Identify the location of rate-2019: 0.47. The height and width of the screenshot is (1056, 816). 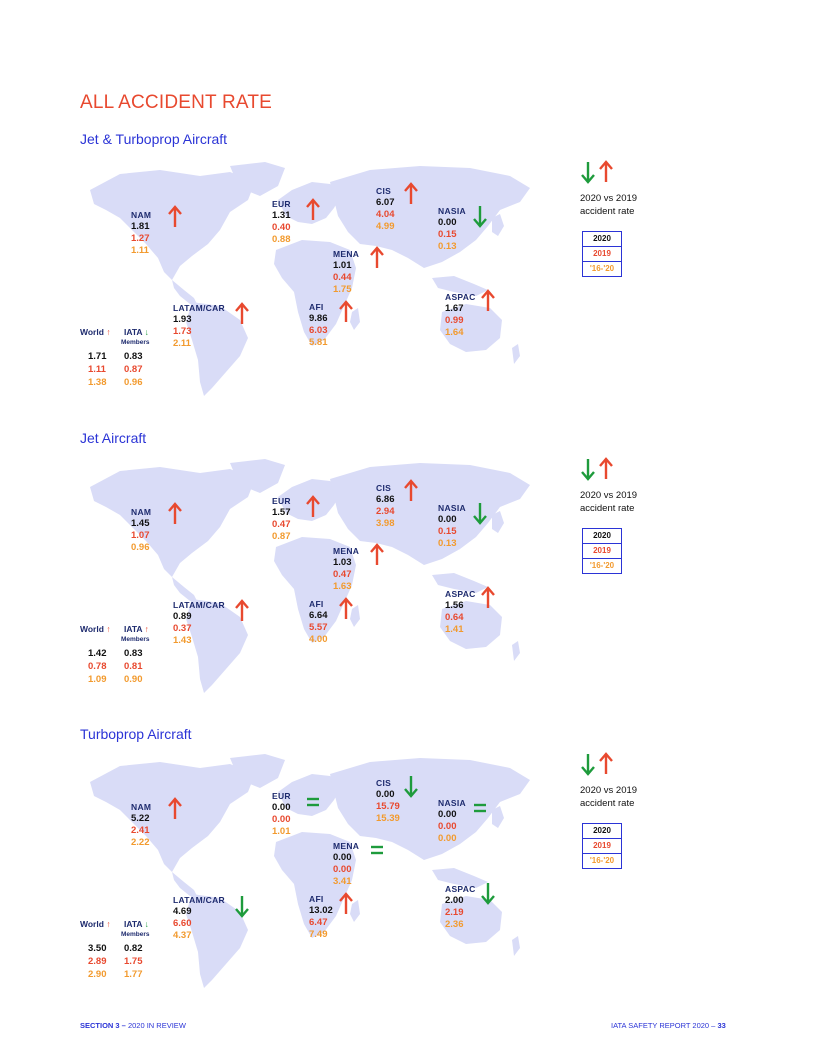
(281, 524).